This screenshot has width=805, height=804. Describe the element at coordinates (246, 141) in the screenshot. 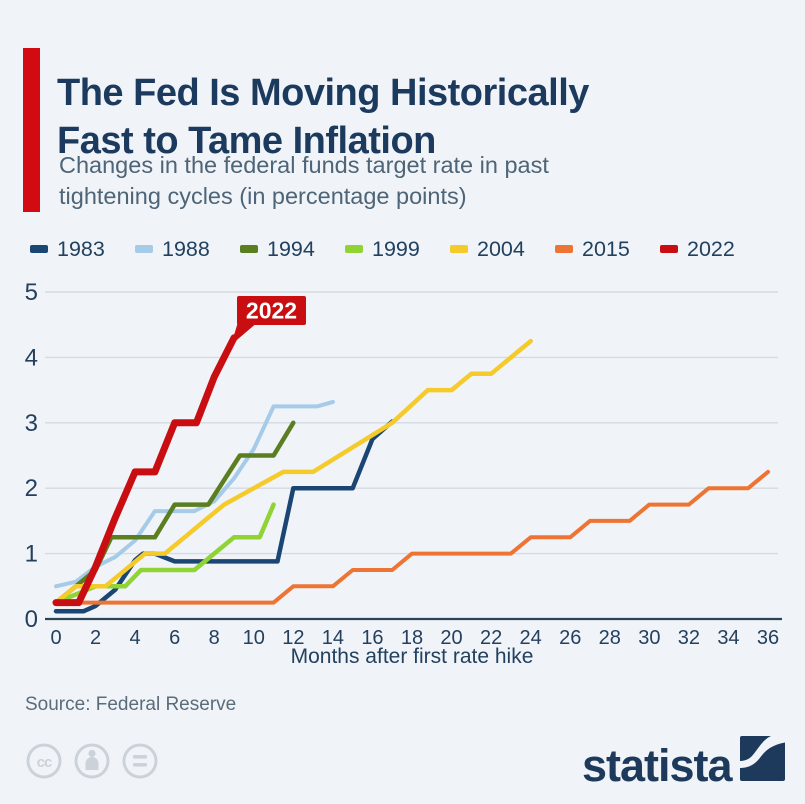

I see `page-title-line2: Fast to Tame Inflation` at that location.